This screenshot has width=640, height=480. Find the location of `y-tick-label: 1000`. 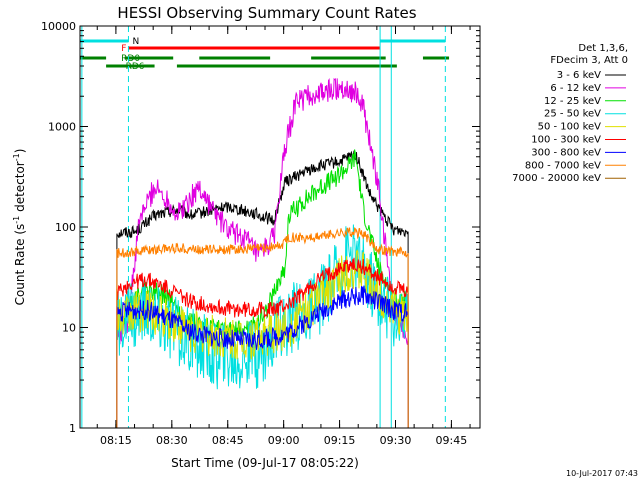

y-tick-label: 1000 is located at coordinates (62, 127).